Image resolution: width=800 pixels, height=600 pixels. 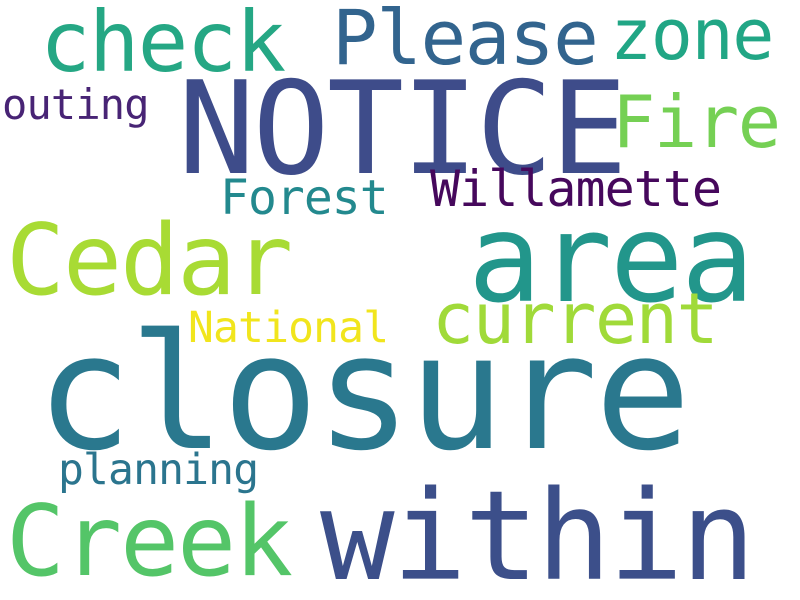 I want to click on word-fire: Fire, so click(x=696, y=122).